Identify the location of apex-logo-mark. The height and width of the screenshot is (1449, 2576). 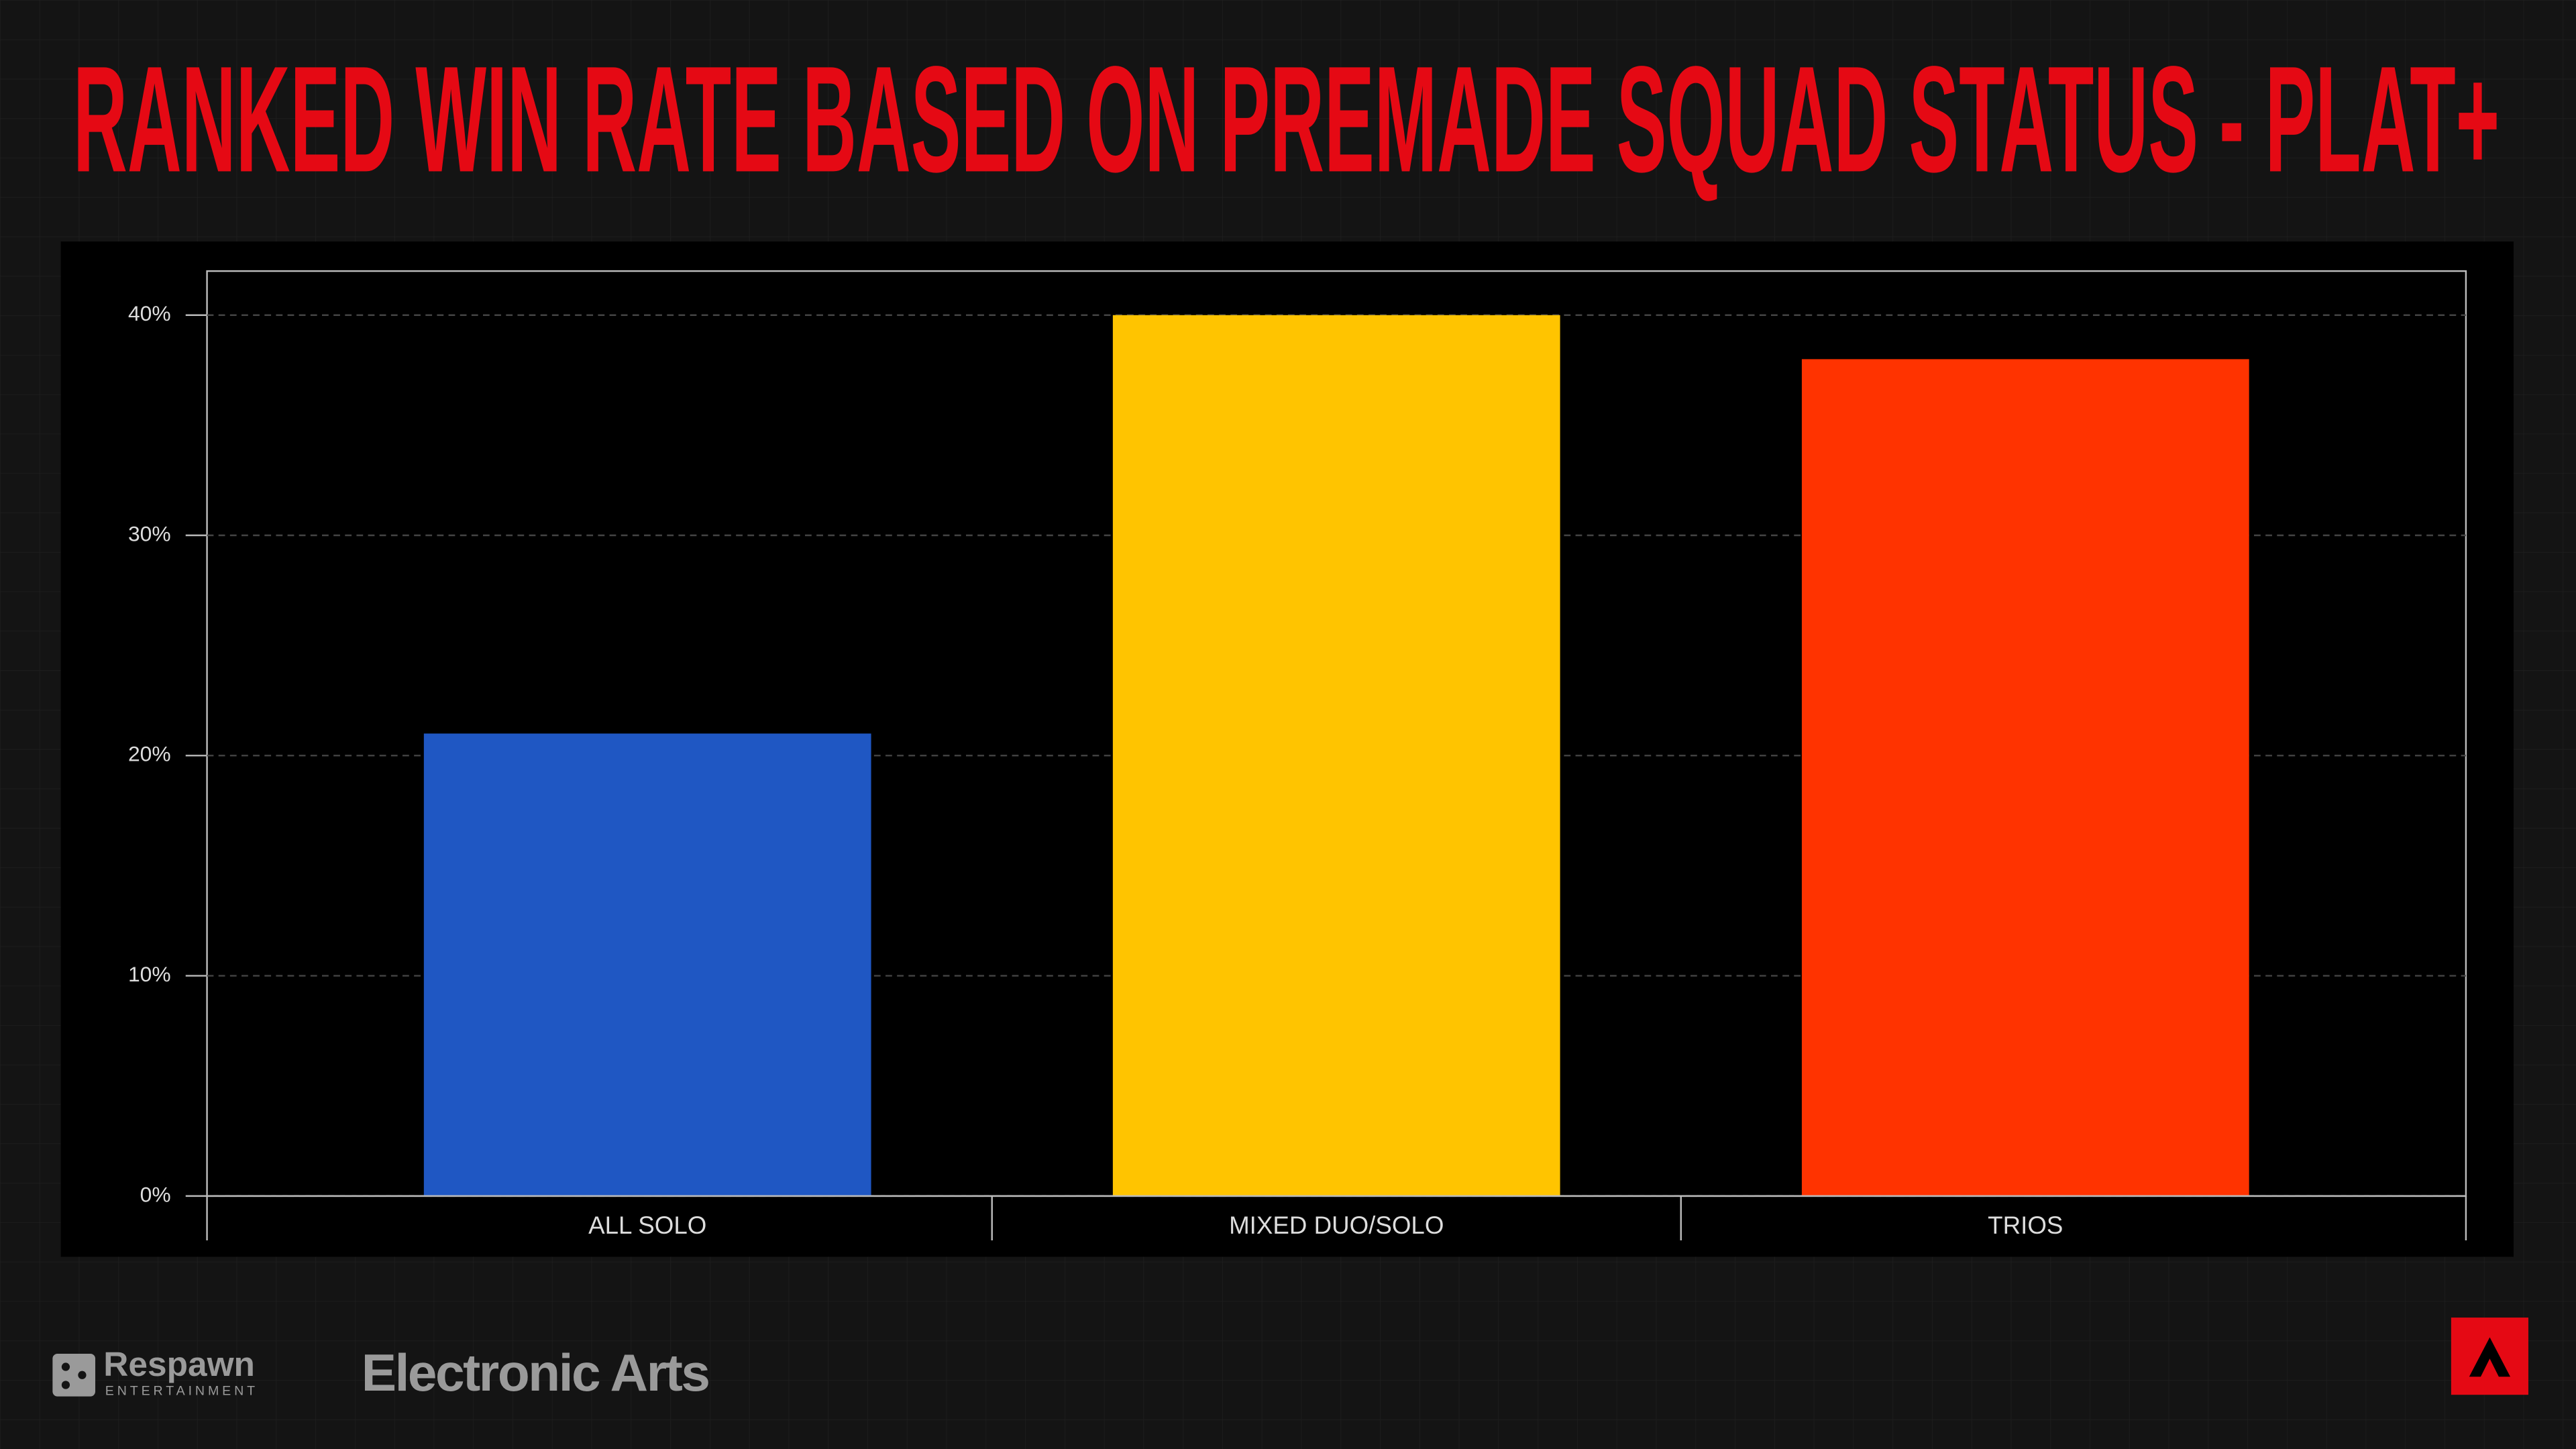
(2490, 1357).